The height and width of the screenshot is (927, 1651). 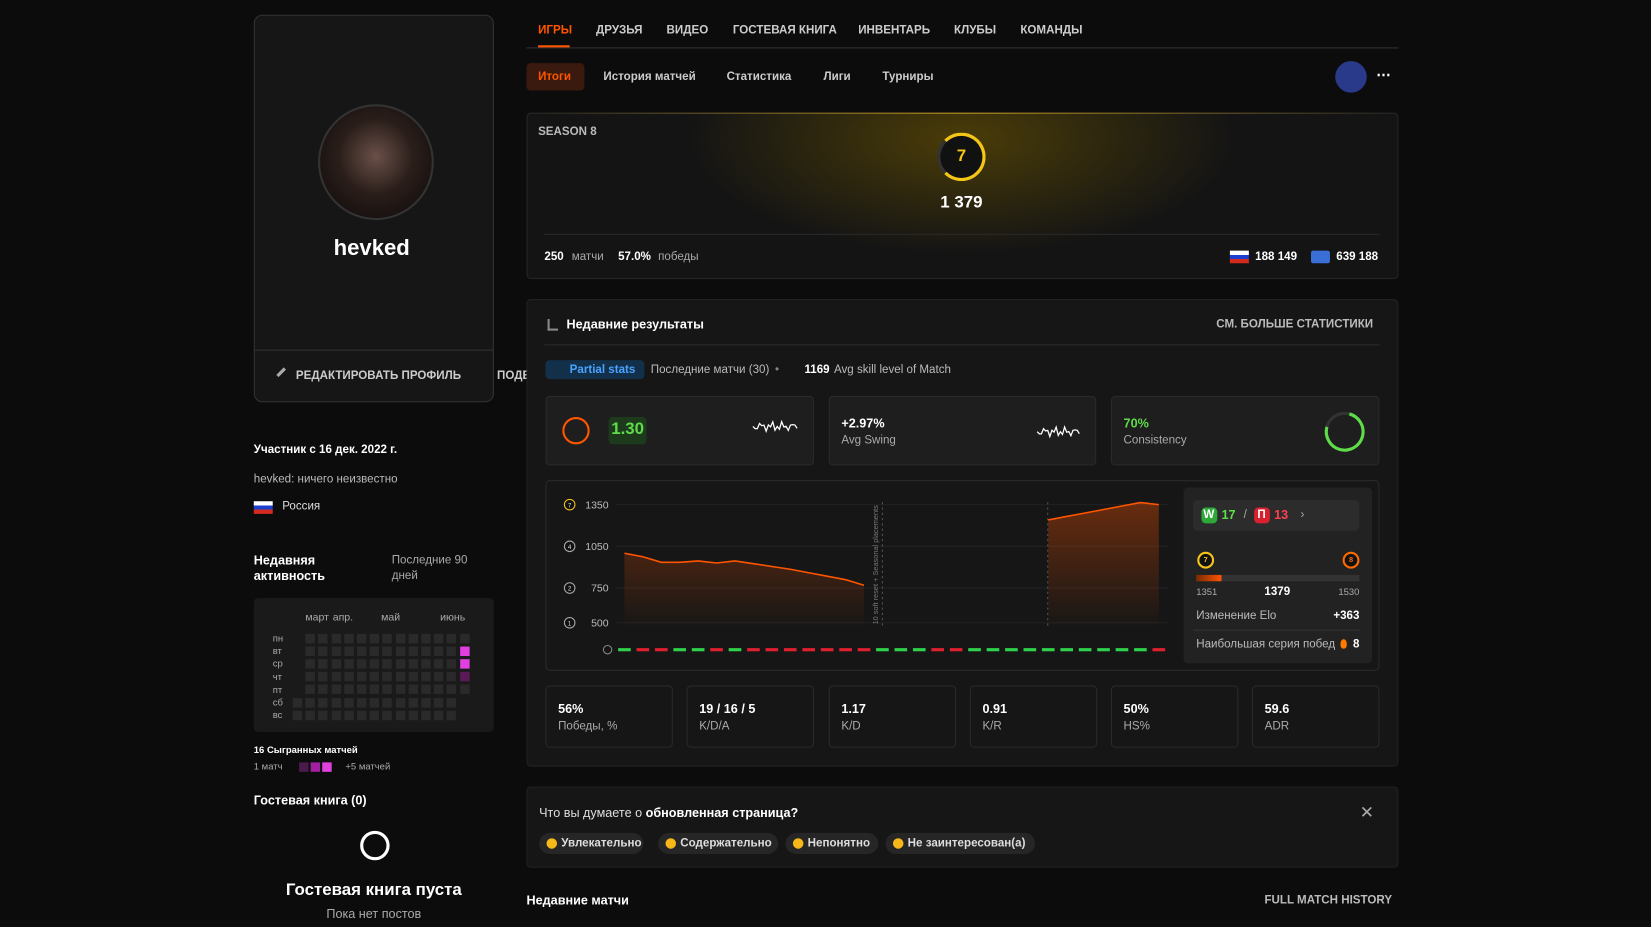 I want to click on tab: ДРУЗЬЯ, so click(x=619, y=30).